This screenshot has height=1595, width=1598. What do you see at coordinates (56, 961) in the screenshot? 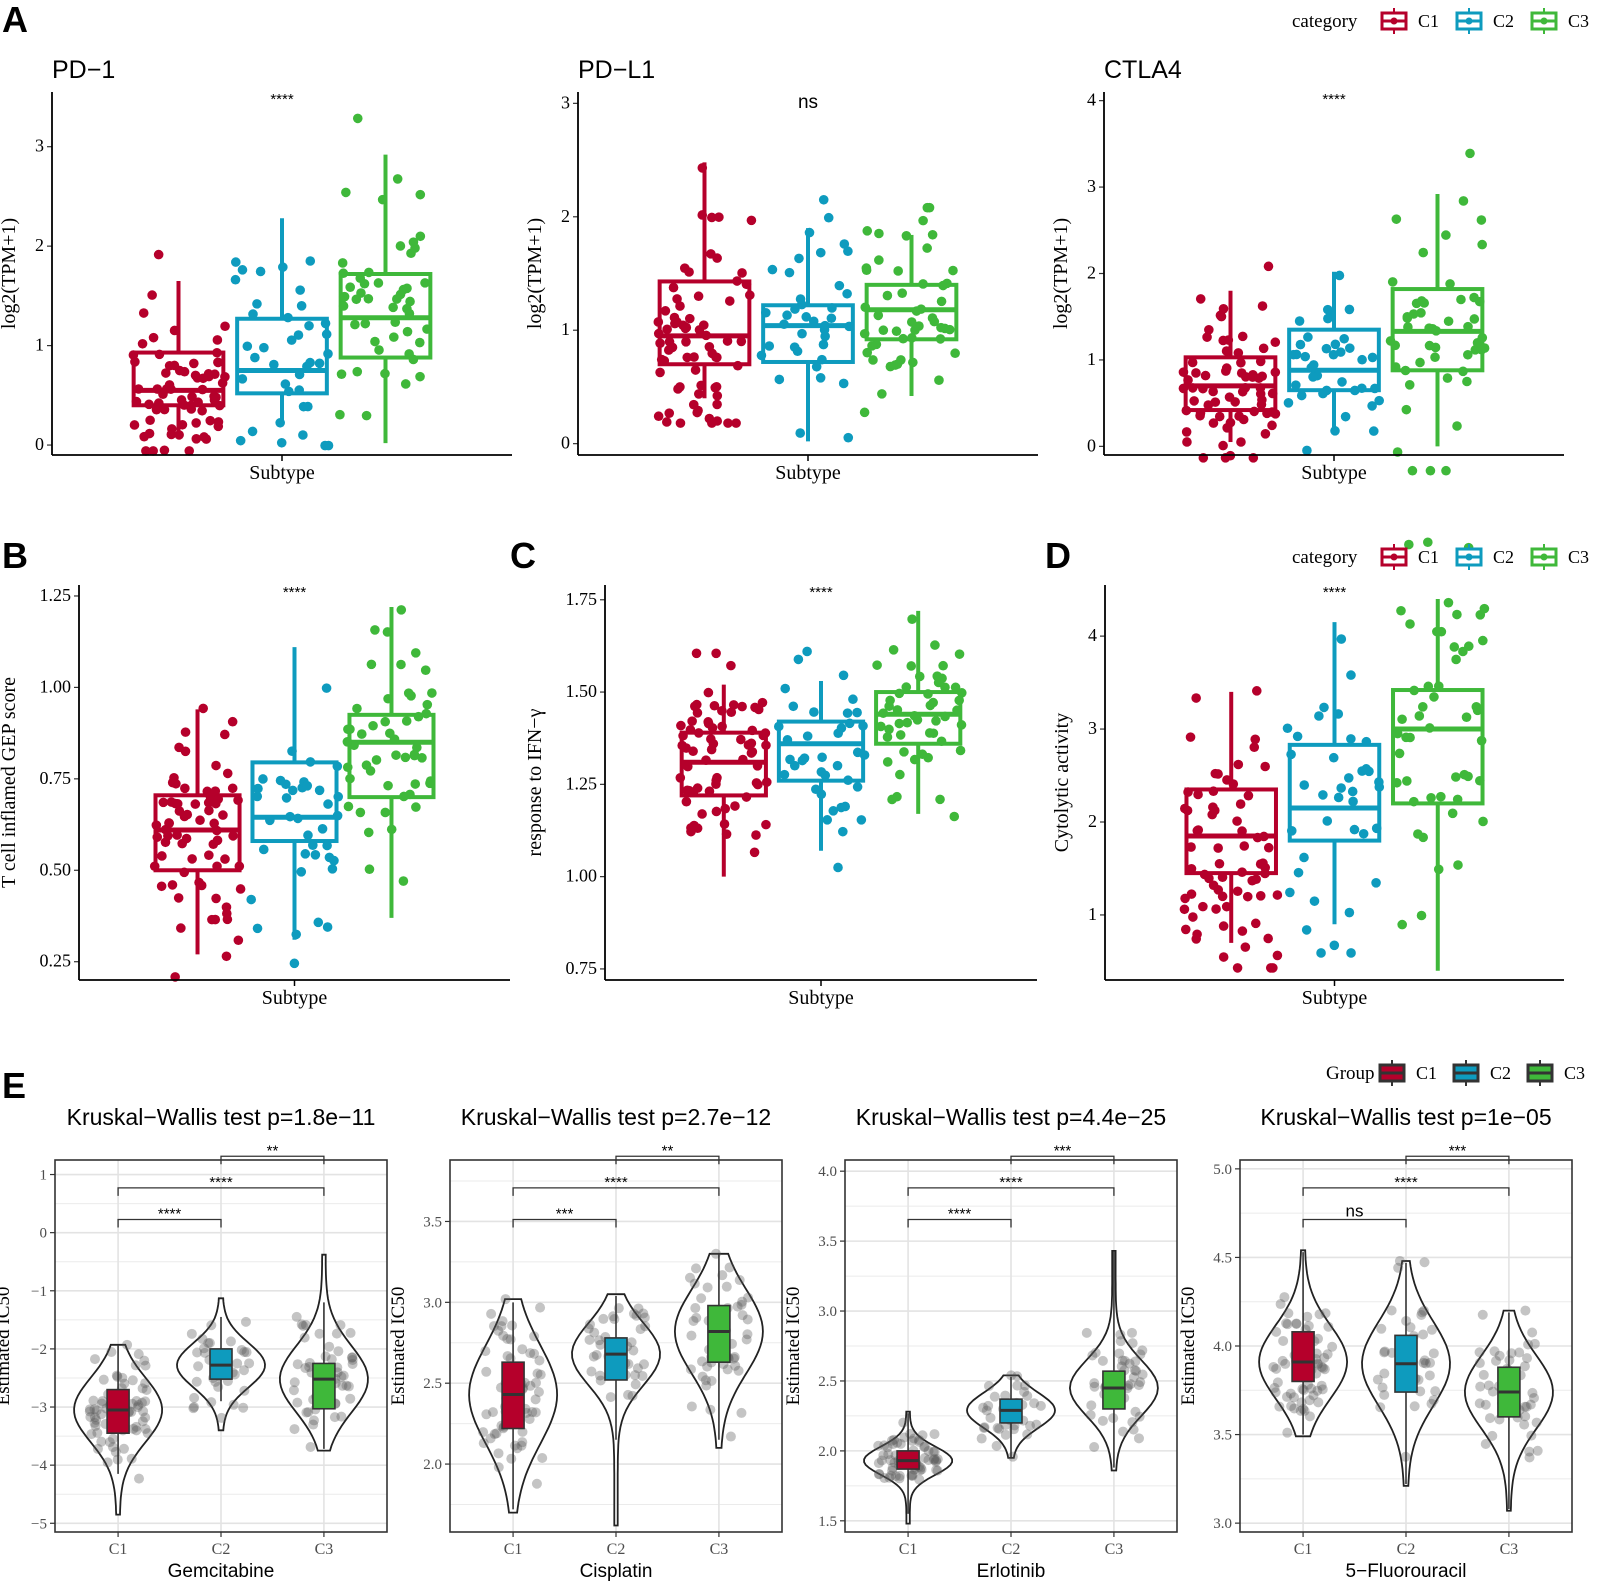
I see `y-tick-label: 0.25` at bounding box center [56, 961].